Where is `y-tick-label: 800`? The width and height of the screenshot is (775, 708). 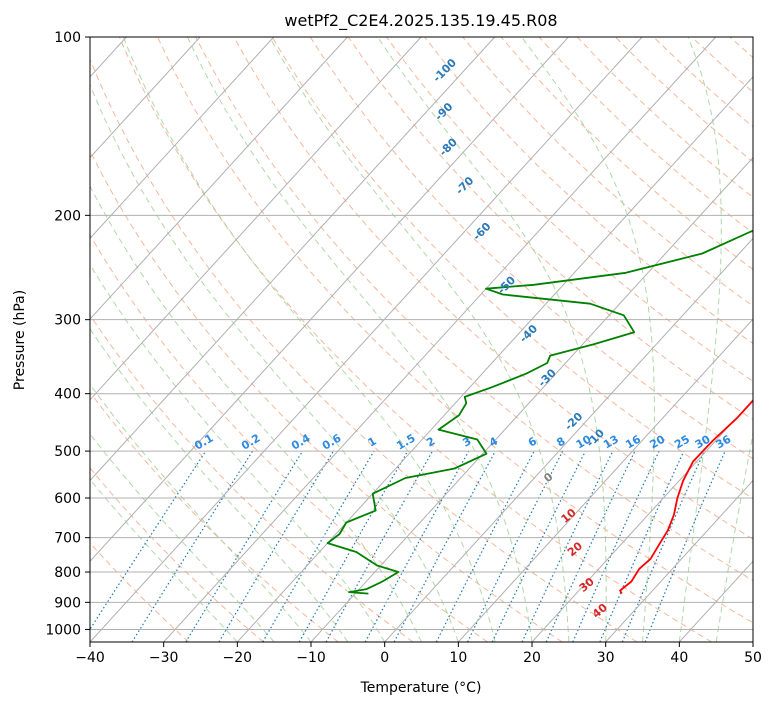
y-tick-label: 800 is located at coordinates (67, 573).